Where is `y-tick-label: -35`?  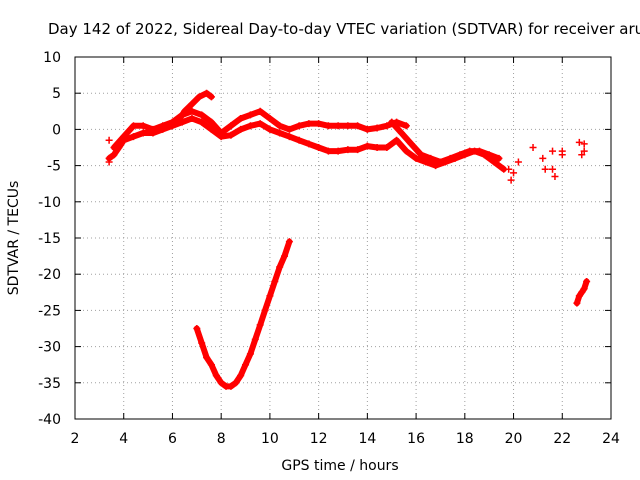
y-tick-label: -35 is located at coordinates (49, 384).